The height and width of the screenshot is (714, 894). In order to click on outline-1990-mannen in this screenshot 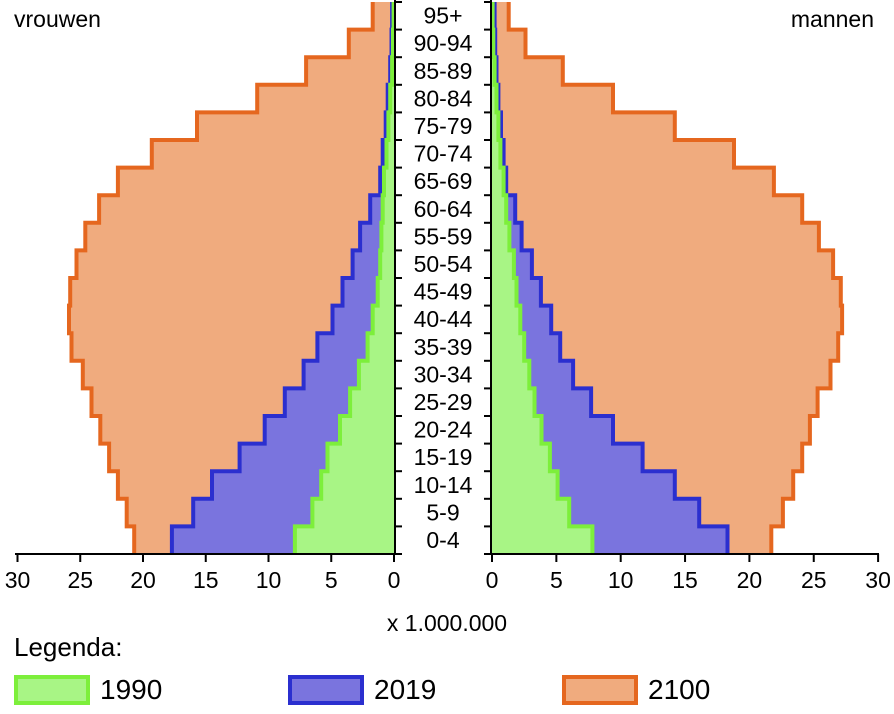, I will do `click(542, 278)`.